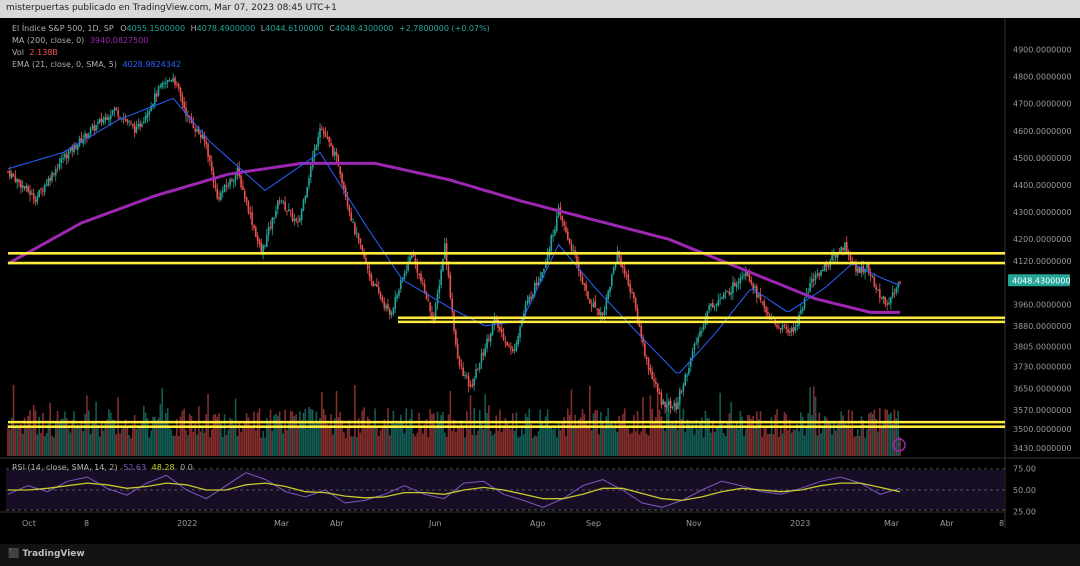  I want to click on lightning-icon, so click(899, 445).